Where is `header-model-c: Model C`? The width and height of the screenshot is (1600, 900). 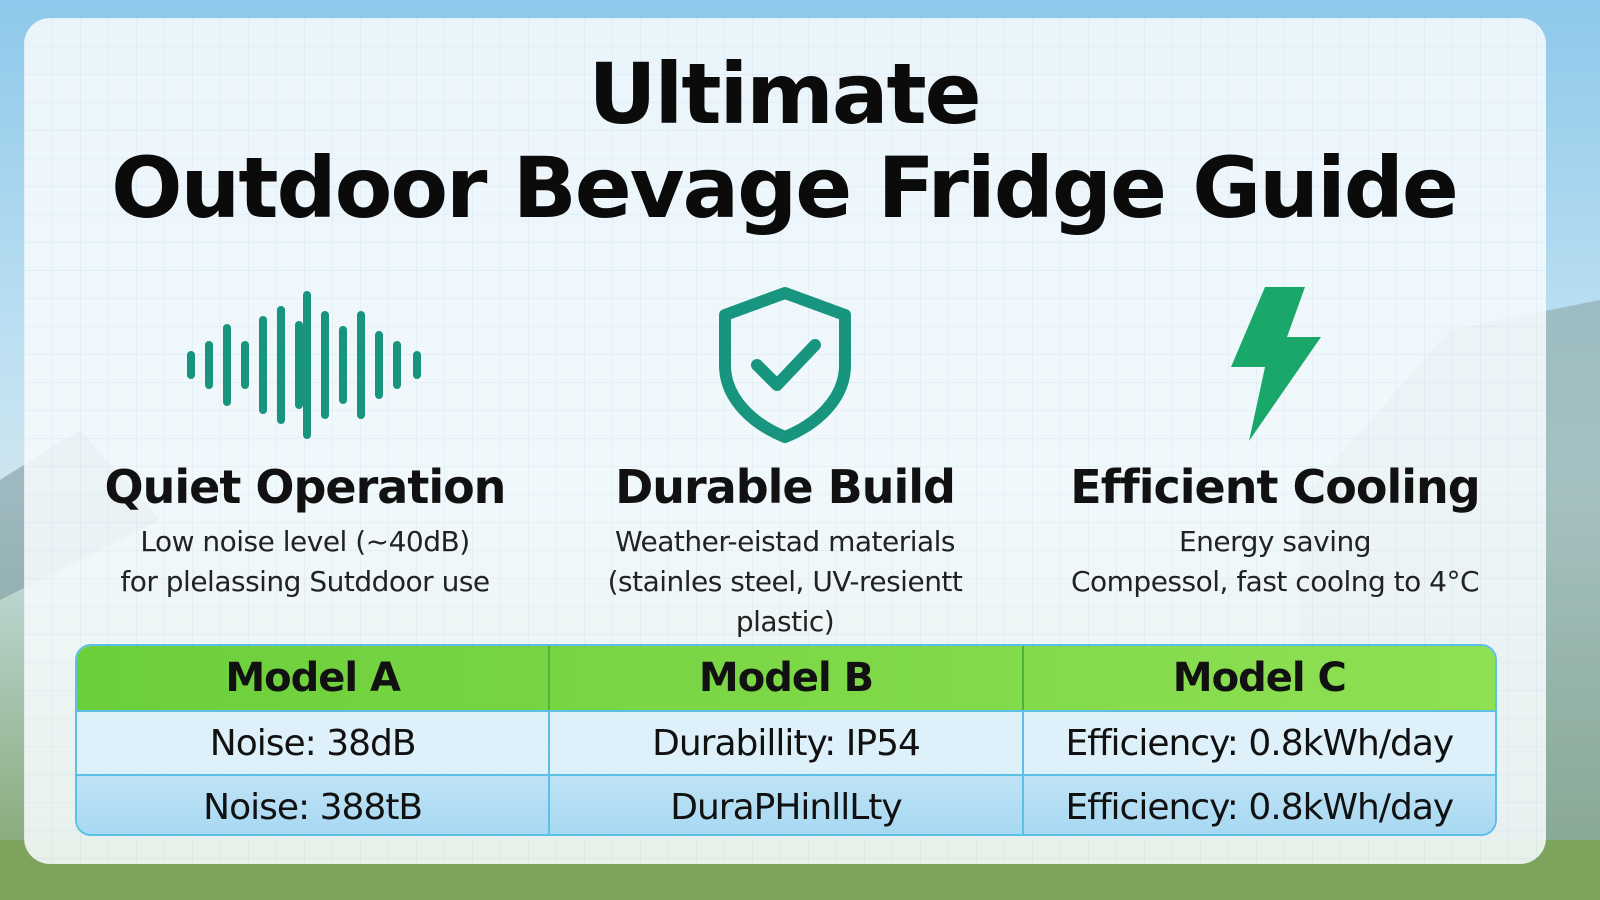
header-model-c: Model C is located at coordinates (1258, 678).